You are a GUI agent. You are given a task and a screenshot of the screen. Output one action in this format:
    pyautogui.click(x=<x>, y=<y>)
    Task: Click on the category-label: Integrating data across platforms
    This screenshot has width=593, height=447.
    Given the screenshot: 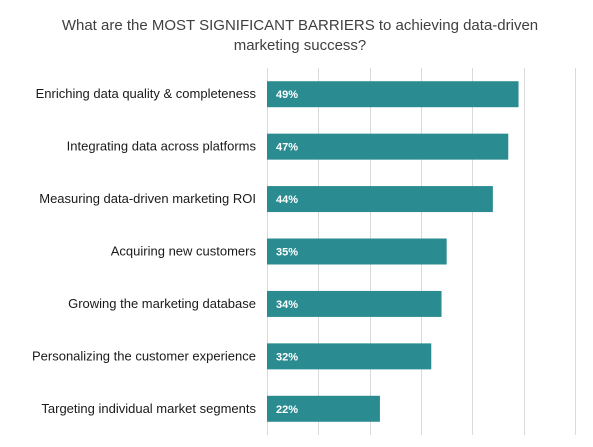 What is the action you would take?
    pyautogui.click(x=162, y=146)
    